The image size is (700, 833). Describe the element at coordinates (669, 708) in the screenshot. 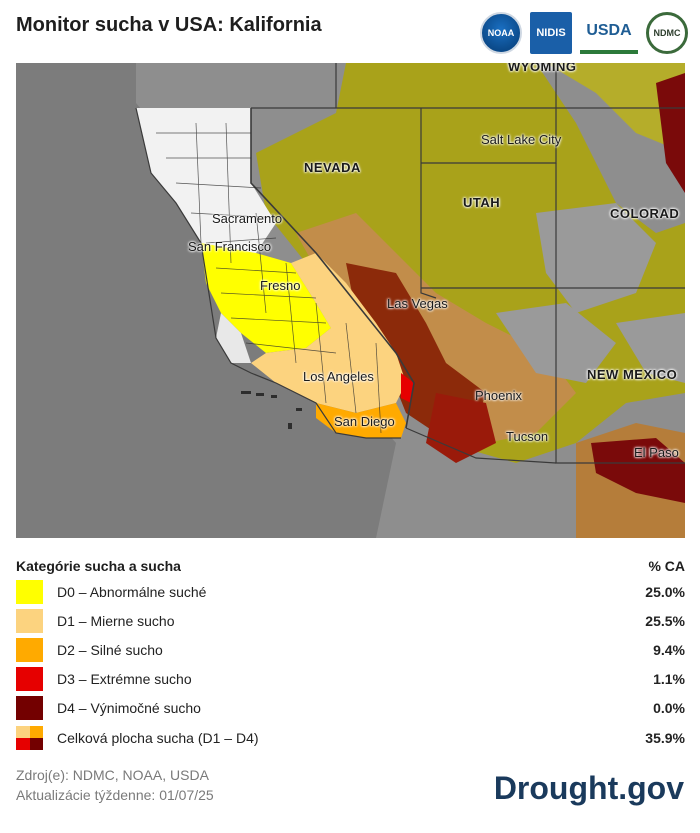

I see `legend-value: 0.0%` at that location.